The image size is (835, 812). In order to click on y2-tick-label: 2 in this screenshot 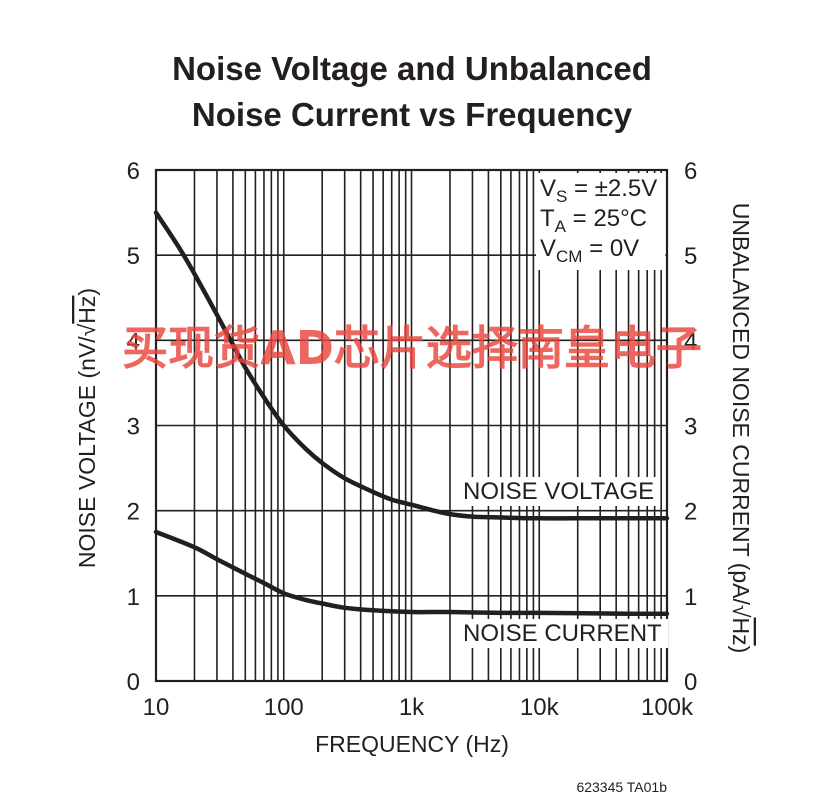, I will do `click(690, 512)`.